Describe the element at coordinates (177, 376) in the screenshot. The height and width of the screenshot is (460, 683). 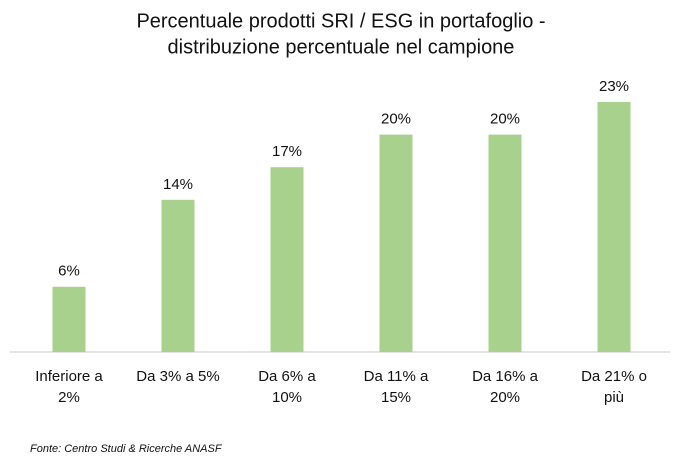
I see `x-tick-label: Da 3% a 5%` at that location.